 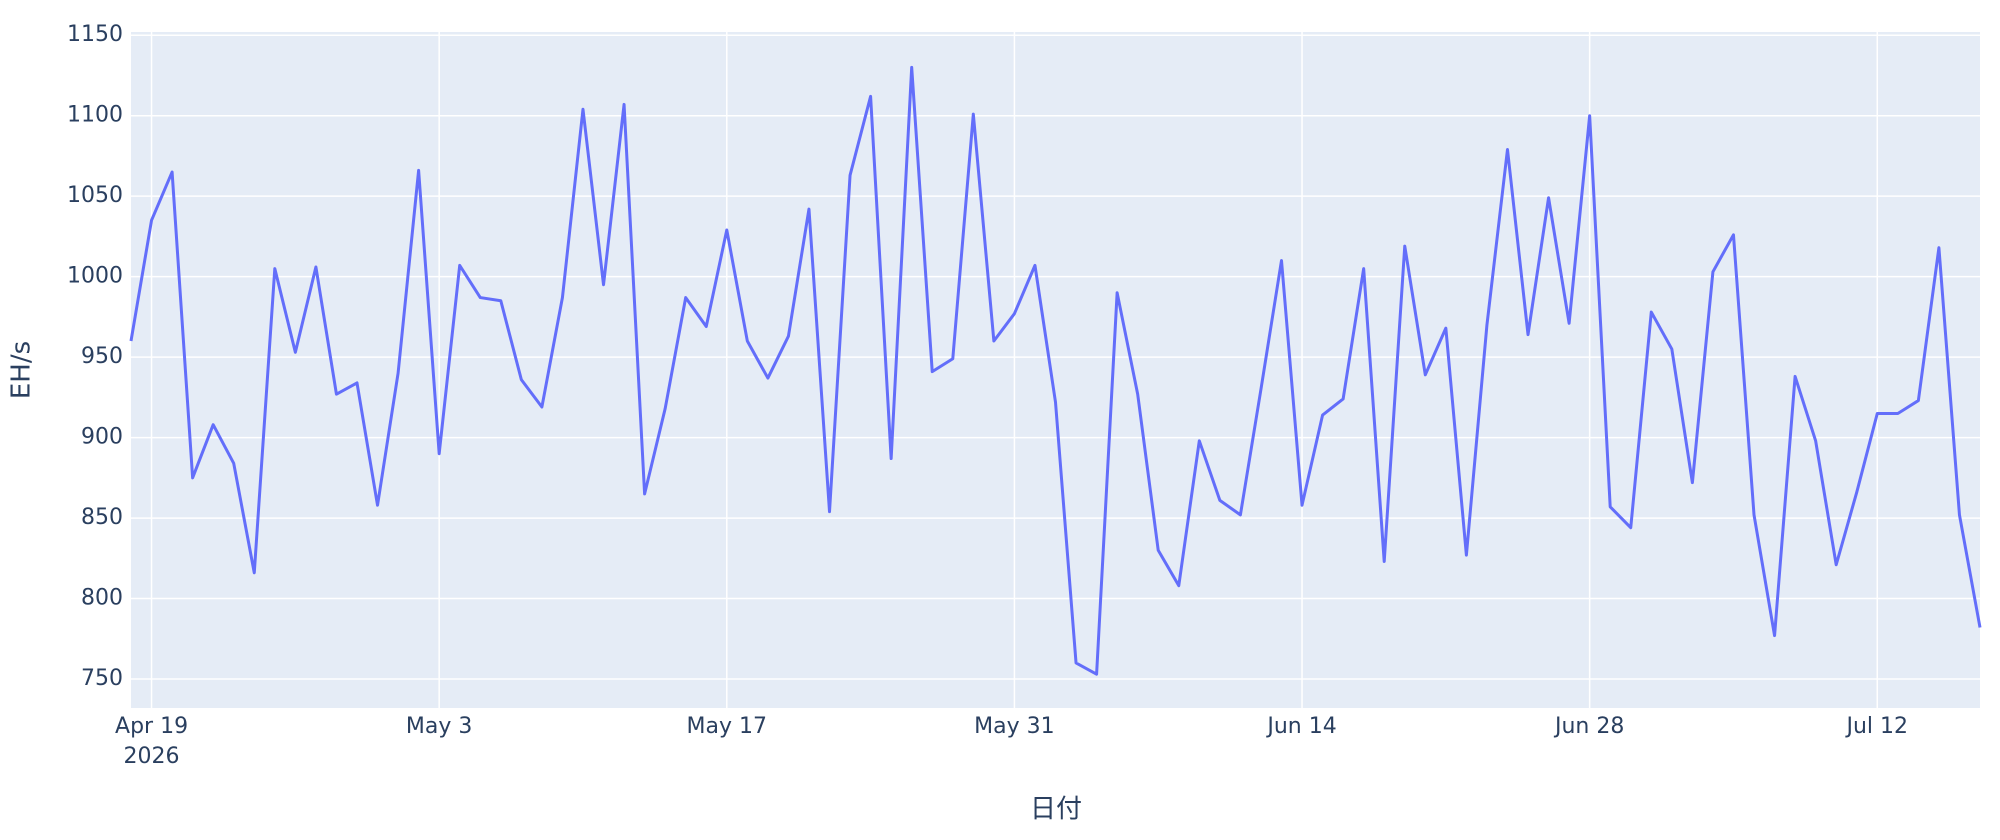 What do you see at coordinates (102, 356) in the screenshot?
I see `y-tick-label: 950` at bounding box center [102, 356].